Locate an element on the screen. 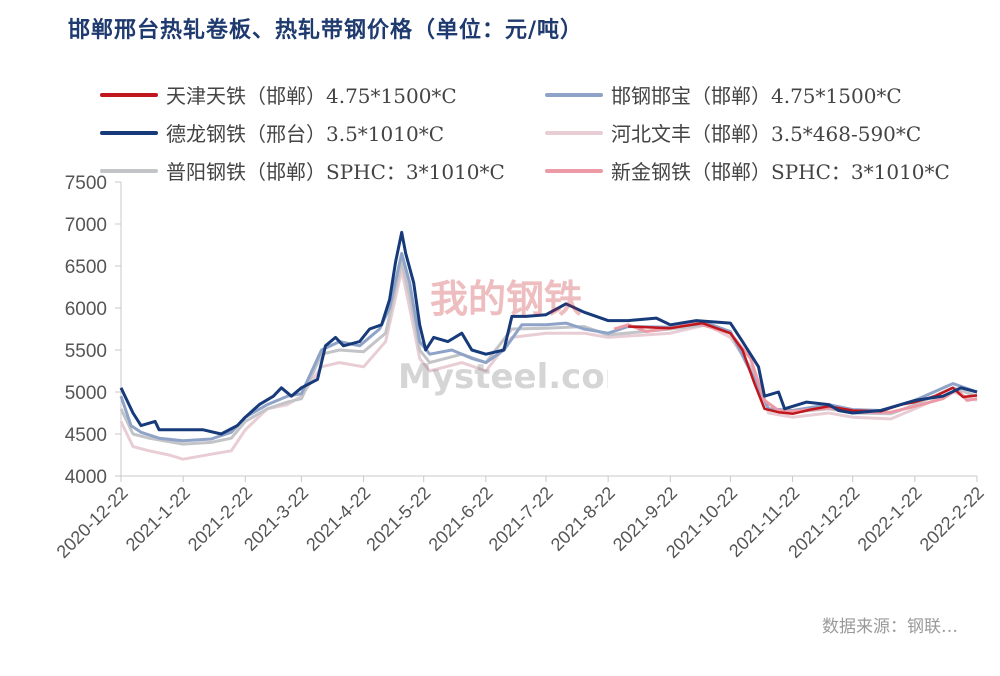 The width and height of the screenshot is (1000, 676). legend-item: 天津天铁（邯郸）4.75*1500*C is located at coordinates (278, 94).